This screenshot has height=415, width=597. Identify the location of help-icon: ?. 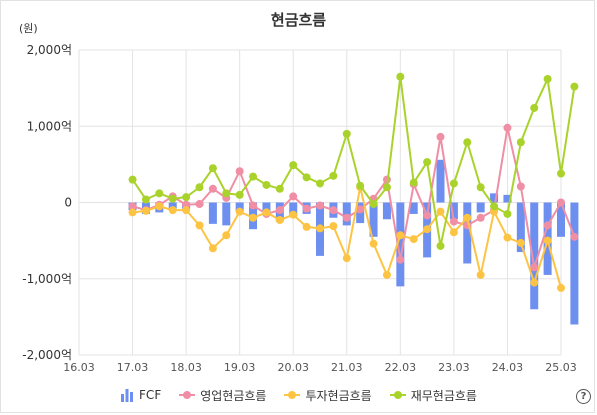
(583, 396).